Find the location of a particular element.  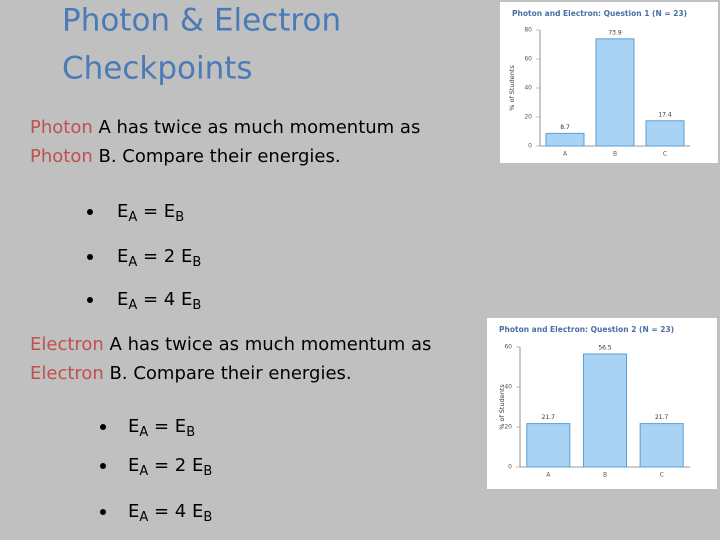

value-label: 8.7 is located at coordinates (565, 127).